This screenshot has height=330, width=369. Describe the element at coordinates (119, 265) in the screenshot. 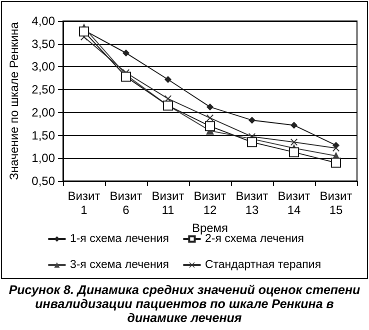

I see `legend-label: 3-я схема лечения` at that location.